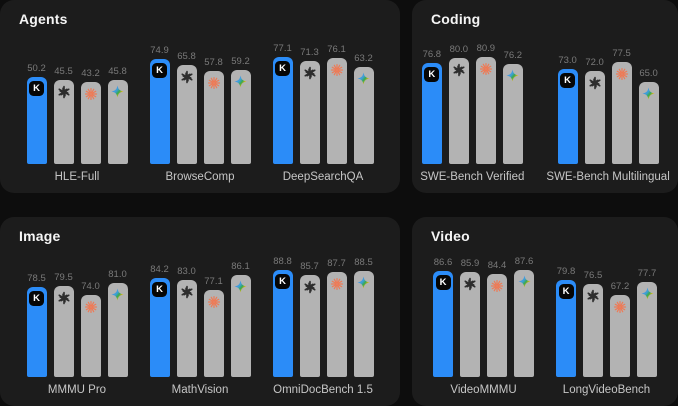 This screenshot has height=406, width=678. I want to click on bar-cell-kimi: 73.0 K, so click(567, 109).